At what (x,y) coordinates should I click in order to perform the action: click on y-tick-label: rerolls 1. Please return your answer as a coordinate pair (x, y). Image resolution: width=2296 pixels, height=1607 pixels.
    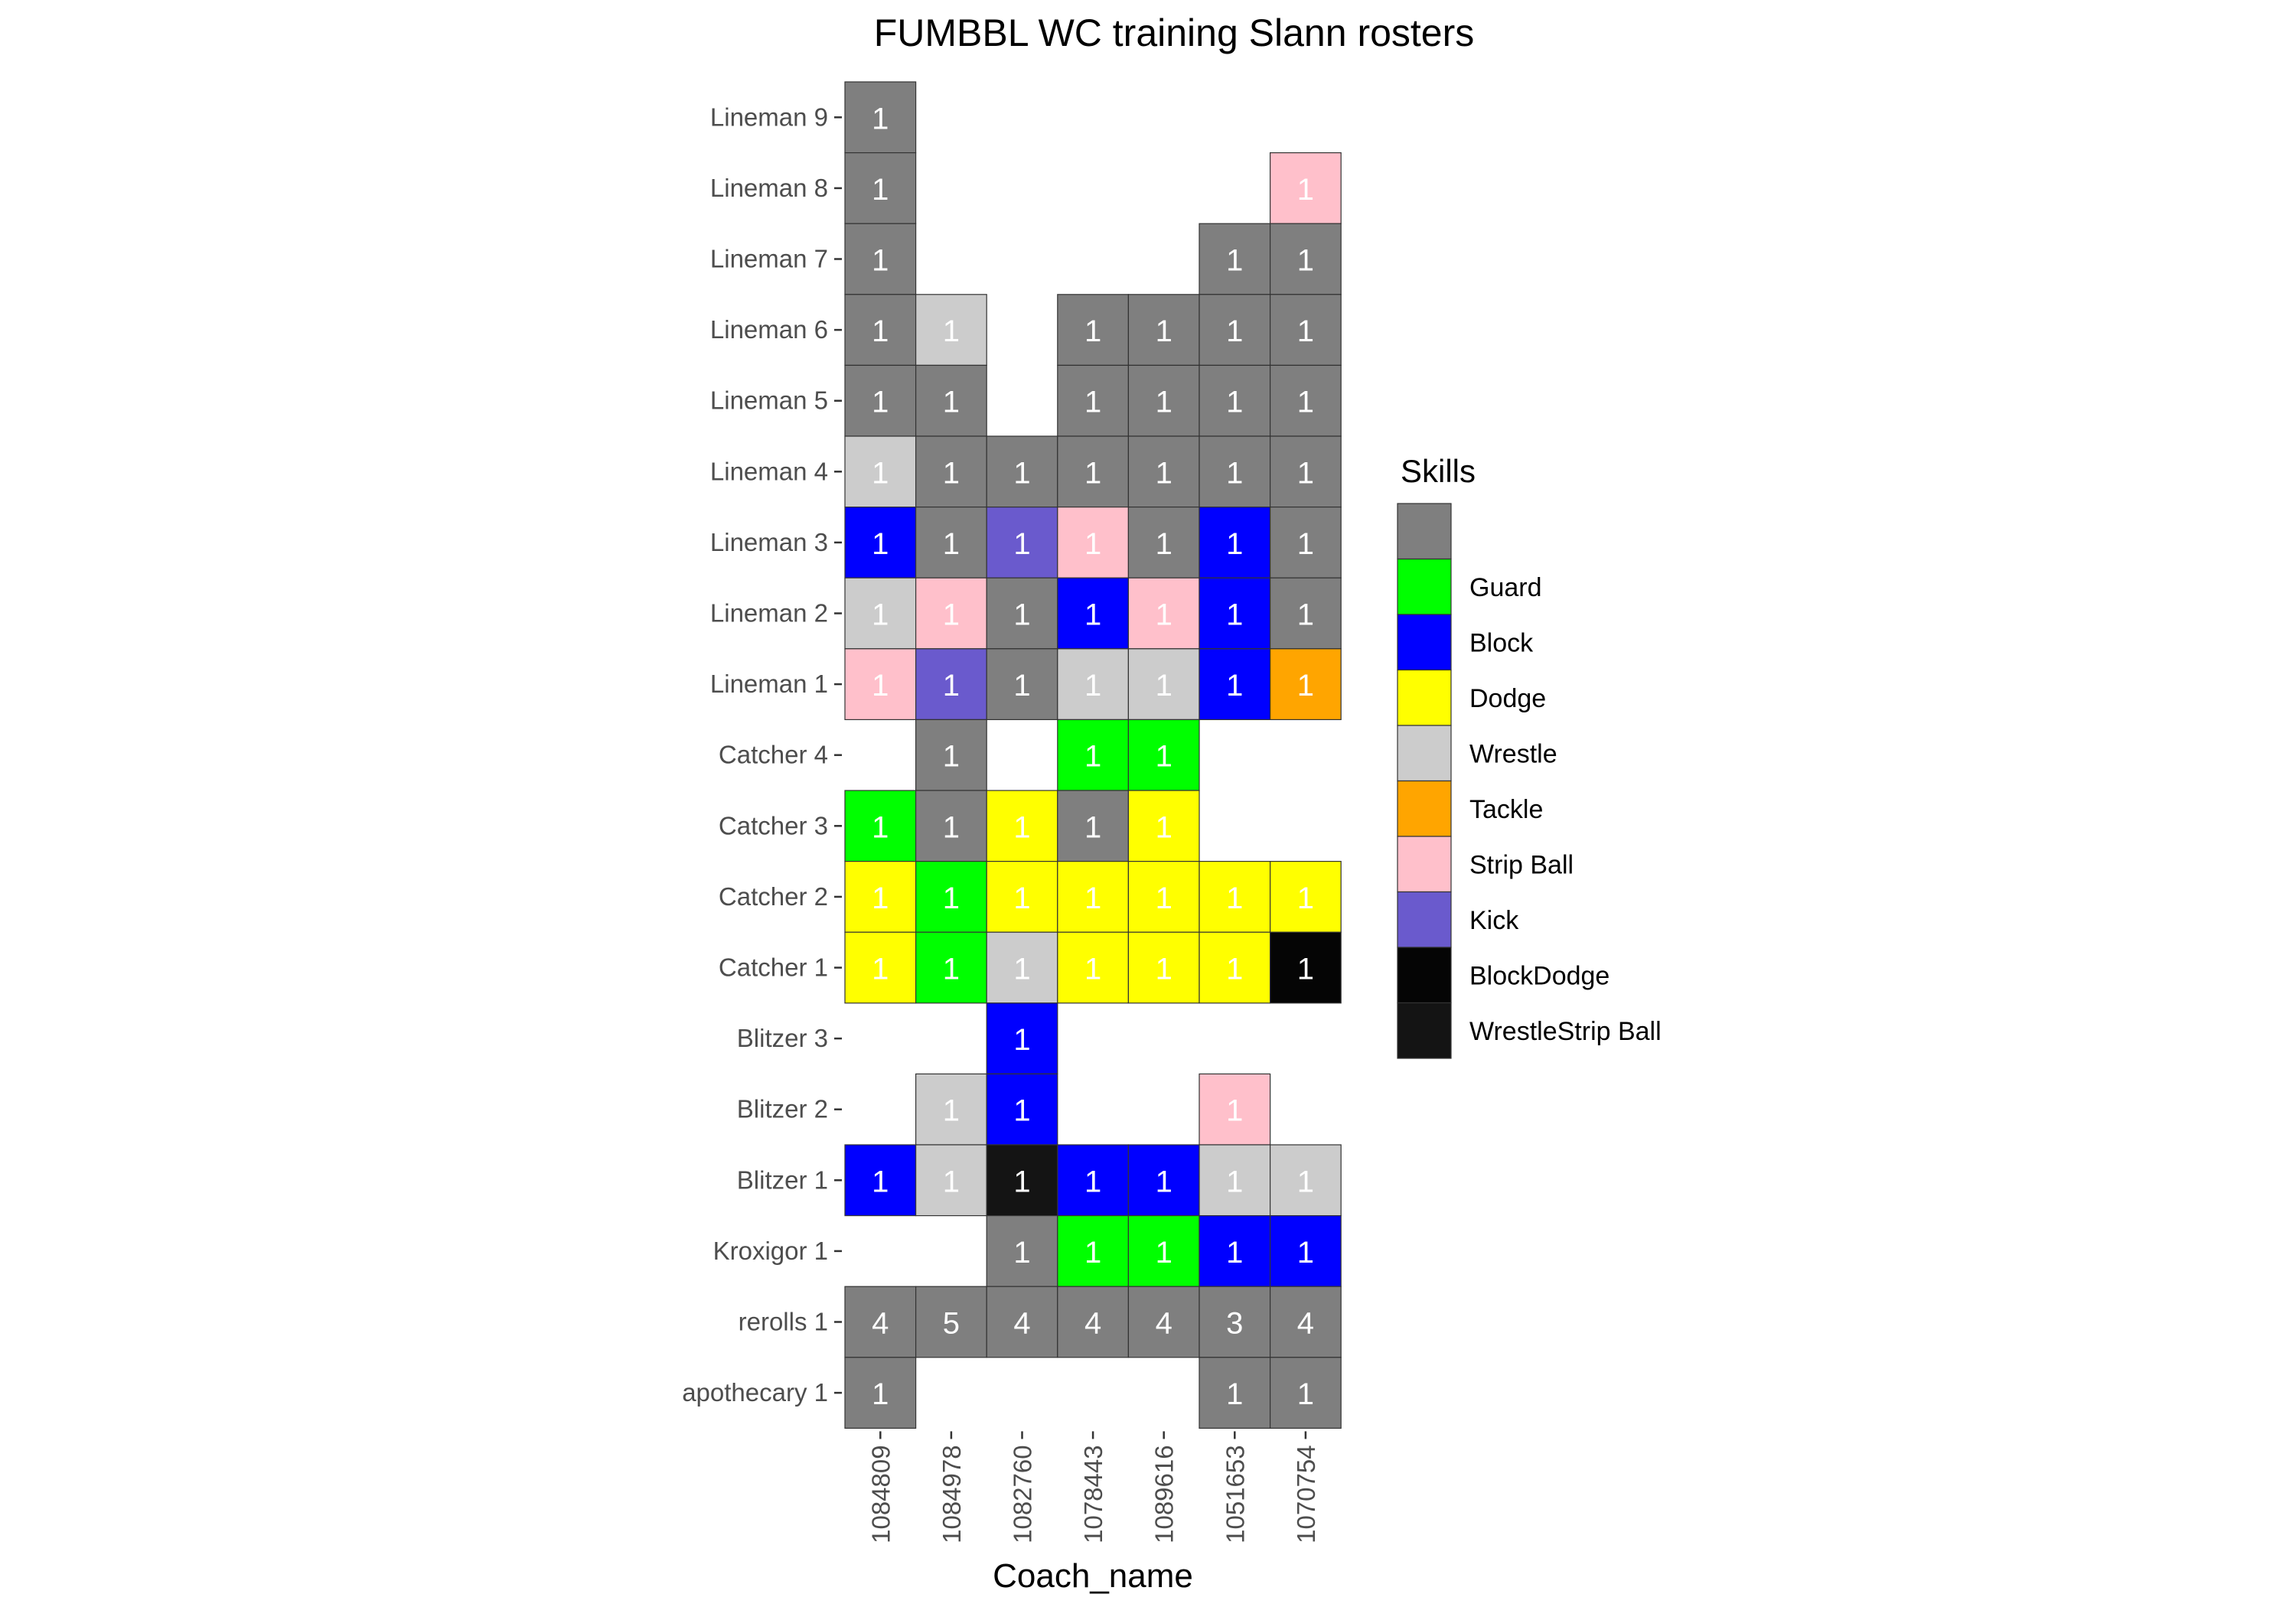
    Looking at the image, I should click on (783, 1322).